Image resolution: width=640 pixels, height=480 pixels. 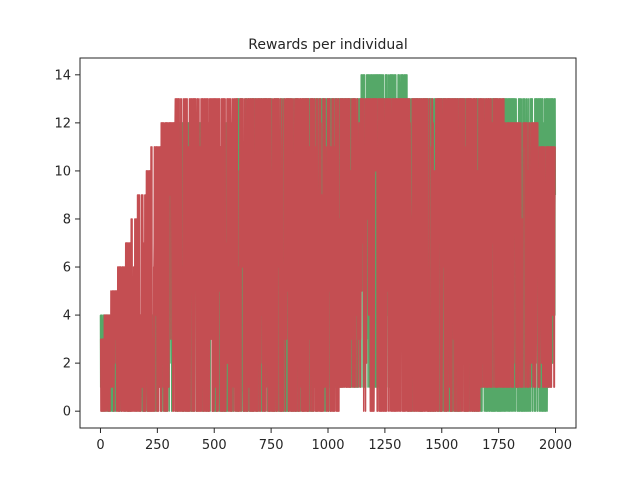 I want to click on x-tick-label: 1500, so click(x=441, y=445).